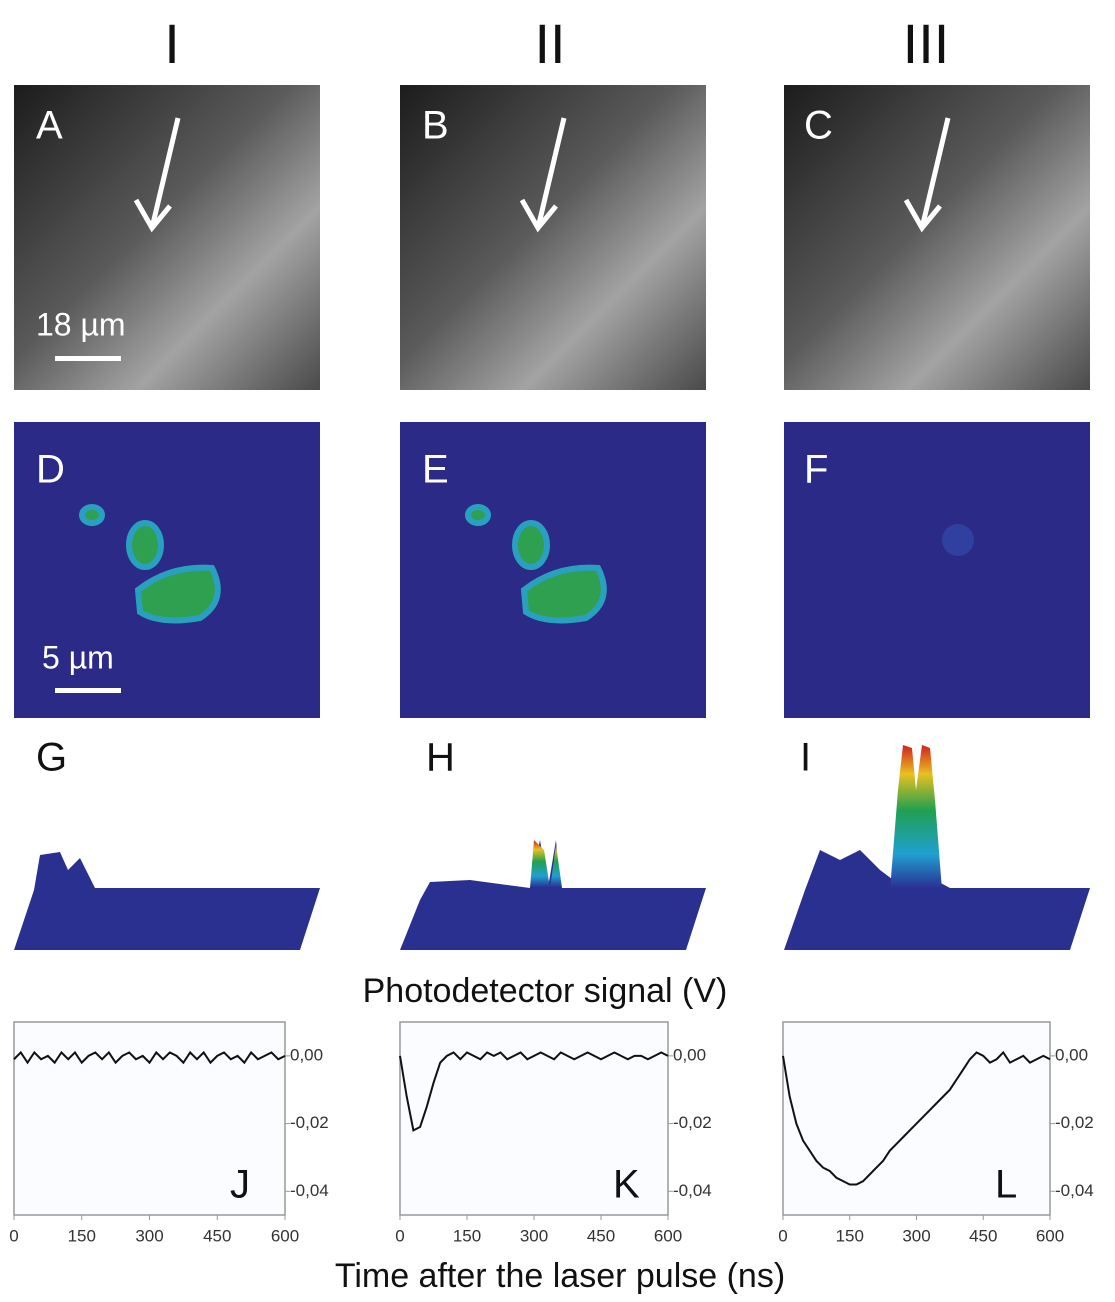  Describe the element at coordinates (816, 470) in the screenshot. I see `panel-label: F` at that location.